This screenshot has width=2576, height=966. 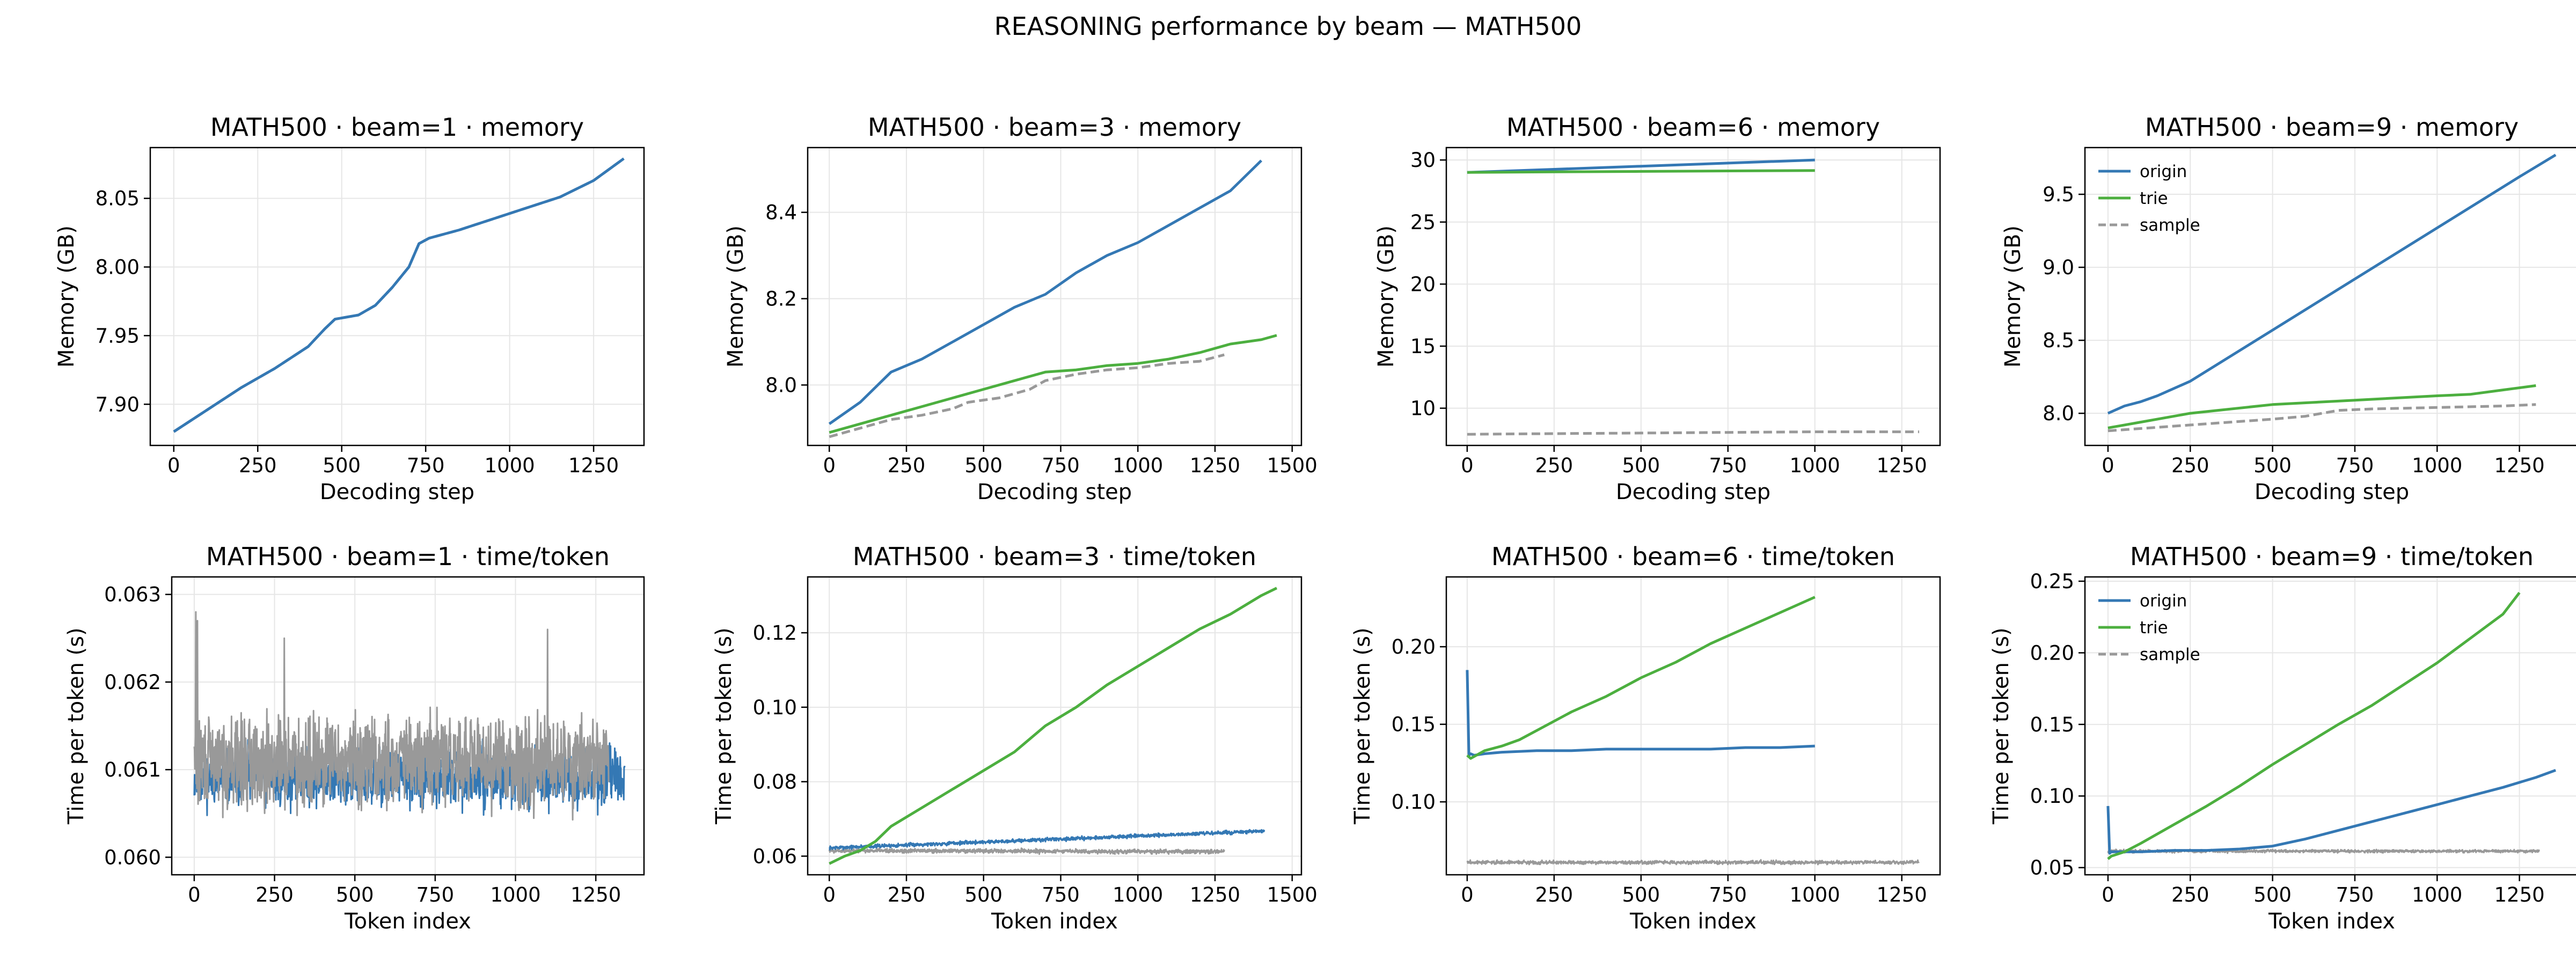 What do you see at coordinates (2052, 868) in the screenshot?
I see `y-tick-label: 0.05` at bounding box center [2052, 868].